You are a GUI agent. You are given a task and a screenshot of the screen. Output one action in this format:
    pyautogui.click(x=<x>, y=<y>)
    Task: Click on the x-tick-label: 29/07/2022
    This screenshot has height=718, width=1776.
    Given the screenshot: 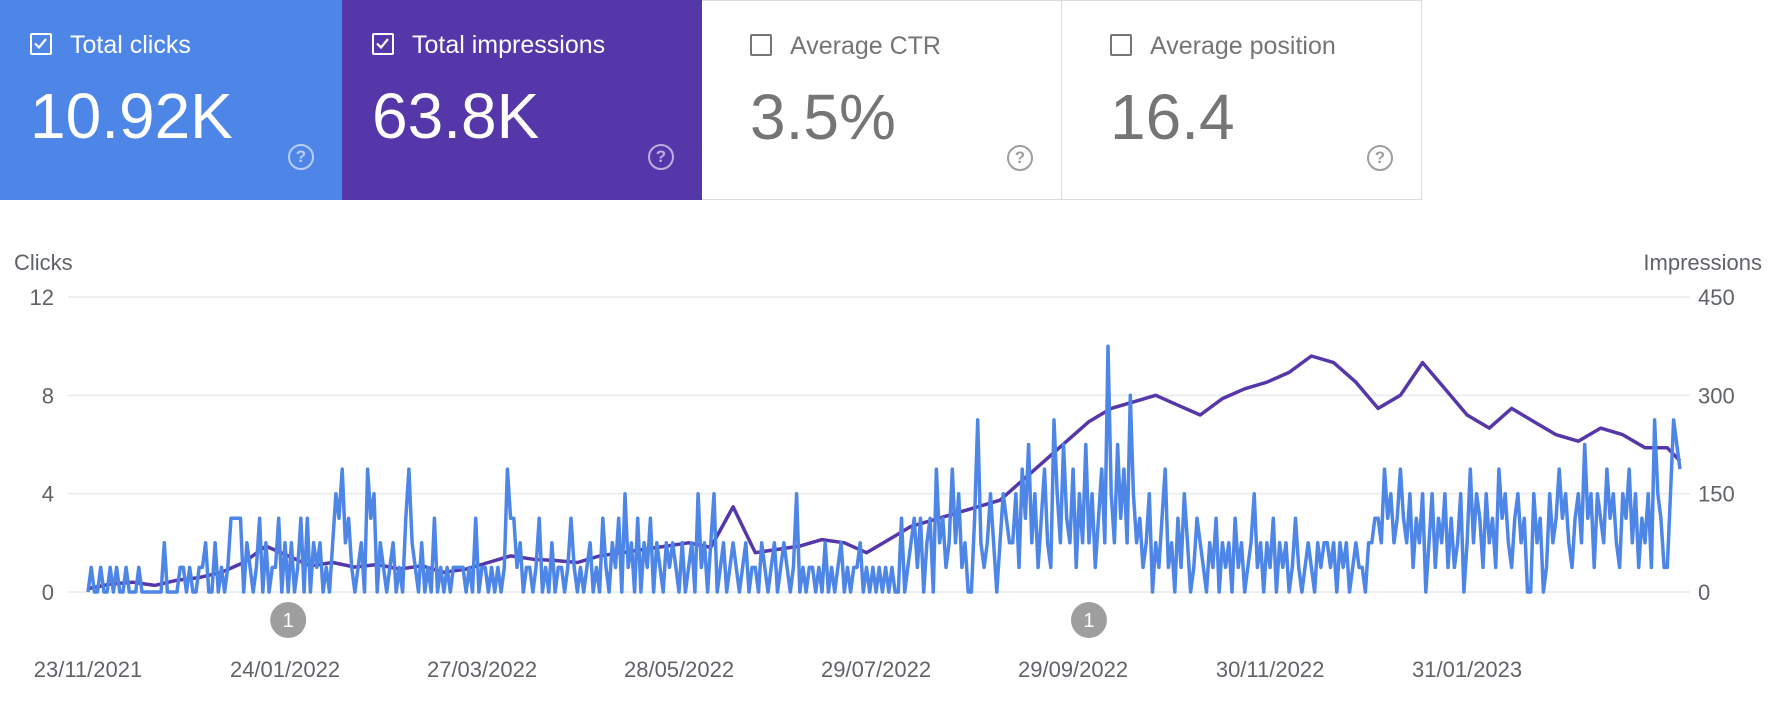 What is the action you would take?
    pyautogui.click(x=876, y=669)
    